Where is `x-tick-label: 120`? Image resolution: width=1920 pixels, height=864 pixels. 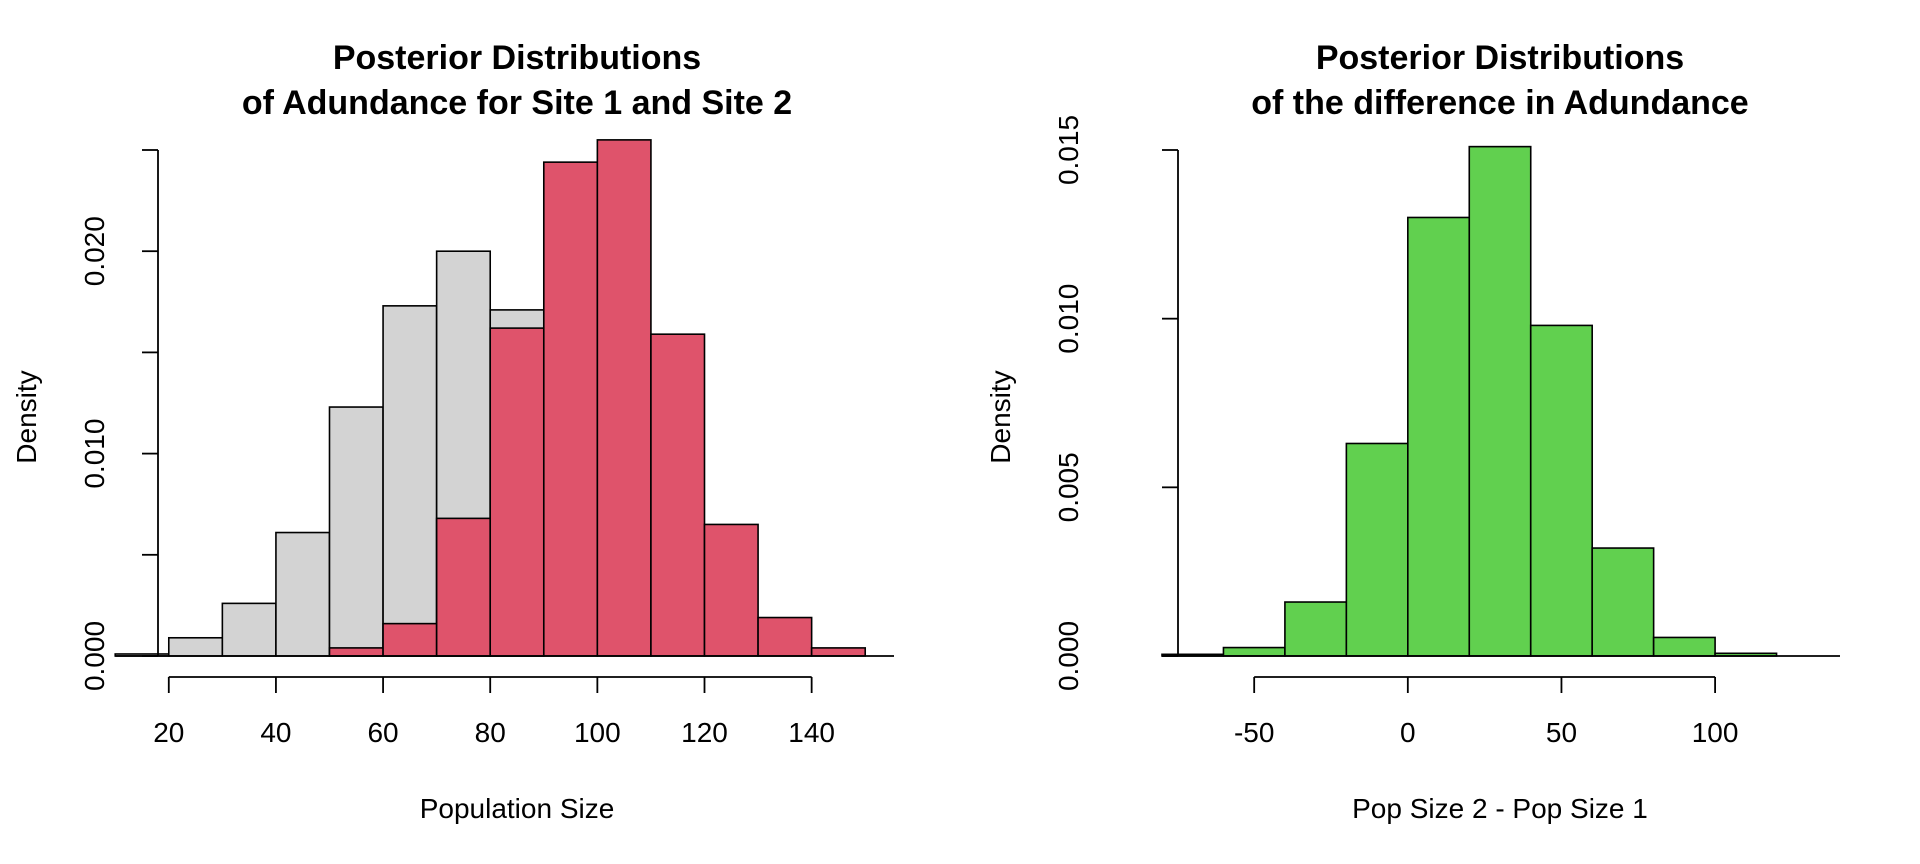 x-tick-label: 120 is located at coordinates (704, 732).